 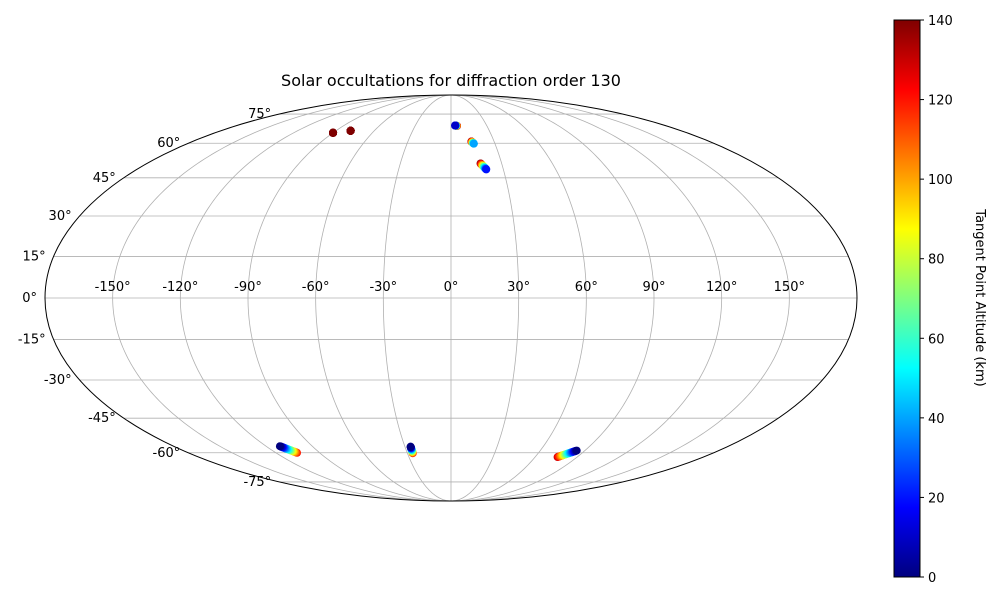 What do you see at coordinates (60, 216) in the screenshot?
I see `latitude-tick-label: 30°` at bounding box center [60, 216].